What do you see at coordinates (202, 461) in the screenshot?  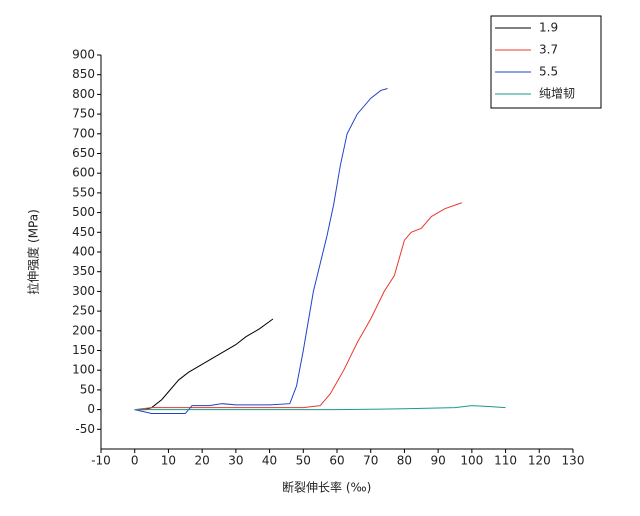 I see `x-tick-label: 20` at bounding box center [202, 461].